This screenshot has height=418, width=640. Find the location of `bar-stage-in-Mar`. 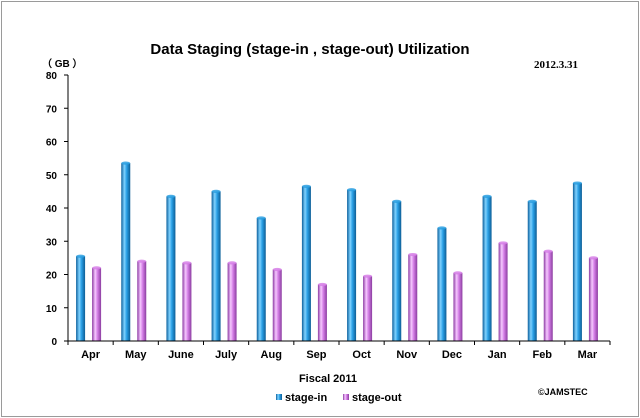

bar-stage-in-Mar is located at coordinates (577, 261).